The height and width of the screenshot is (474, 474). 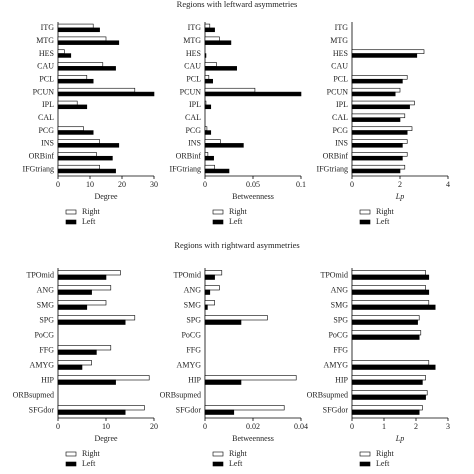 I want to click on x-axis-label: Betweenness, so click(x=253, y=438).